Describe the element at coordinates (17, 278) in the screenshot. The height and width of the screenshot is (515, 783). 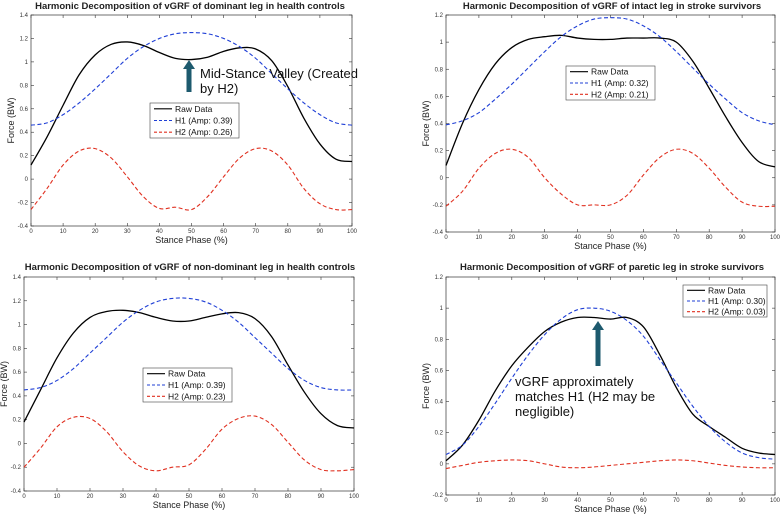
I see `y-tick-label: 1.4` at that location.